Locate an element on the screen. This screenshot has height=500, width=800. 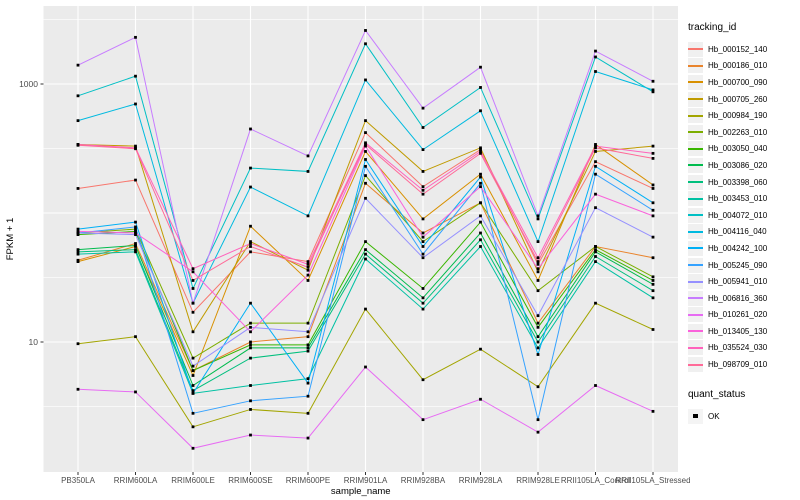
legend-item: Hb_013405_130 is located at coordinates (743, 331).